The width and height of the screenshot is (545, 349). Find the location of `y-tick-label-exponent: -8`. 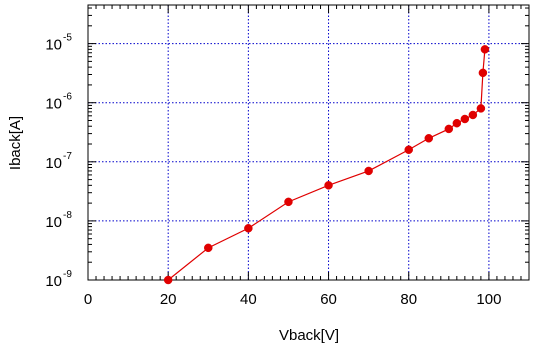

y-tick-label-exponent: -8 is located at coordinates (67, 215).